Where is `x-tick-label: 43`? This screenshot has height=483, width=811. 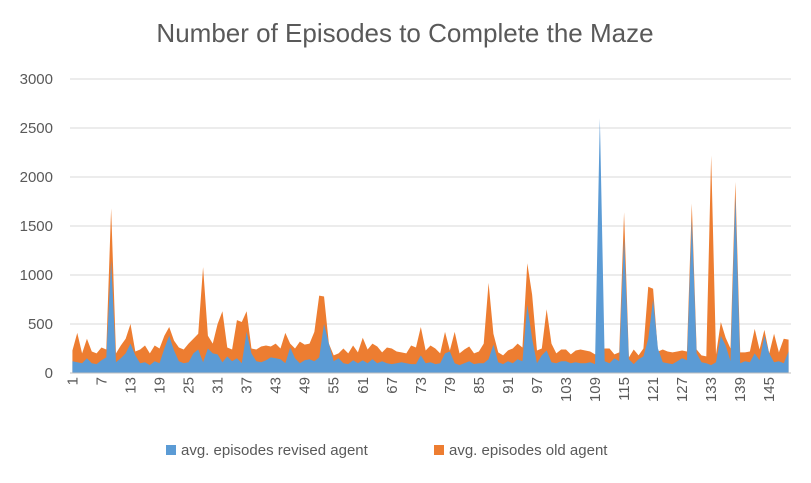
x-tick-label: 43 is located at coordinates (276, 385).